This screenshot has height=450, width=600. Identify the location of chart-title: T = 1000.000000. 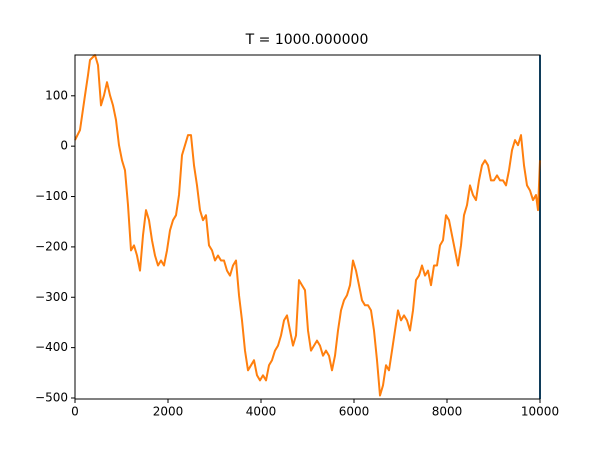
(307, 40).